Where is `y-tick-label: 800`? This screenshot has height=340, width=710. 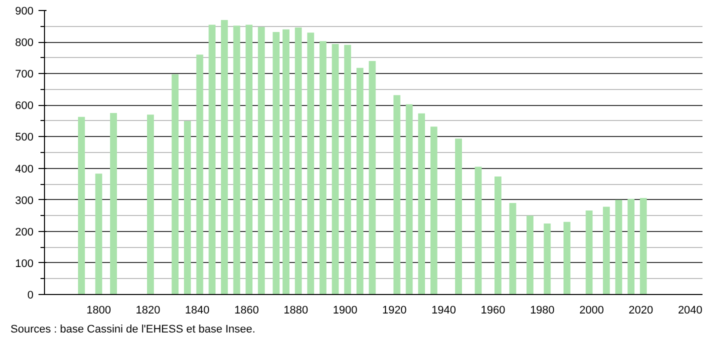 y-tick-label: 800 is located at coordinates (24, 43).